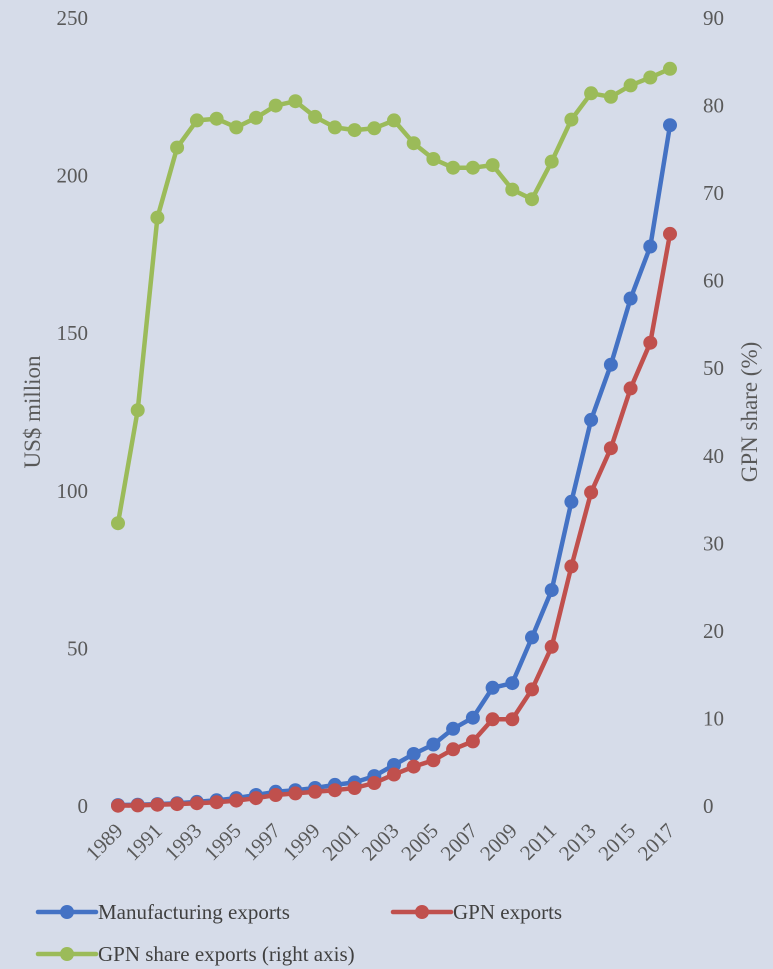 This screenshot has height=969, width=773. Describe the element at coordinates (749, 412) in the screenshot. I see `y2-axis-title: GPN share (%)` at that location.